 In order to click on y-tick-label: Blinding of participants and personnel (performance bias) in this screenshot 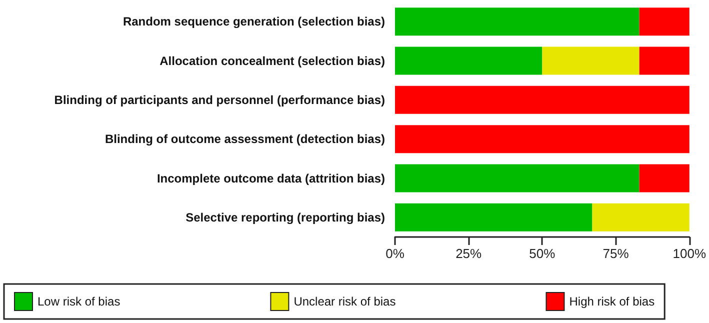, I will do `click(219, 99)`.